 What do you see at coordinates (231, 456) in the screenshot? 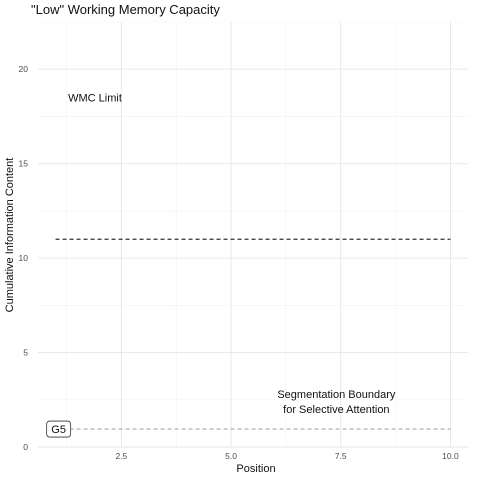
I see `x-tick-label: 5.0` at bounding box center [231, 456].